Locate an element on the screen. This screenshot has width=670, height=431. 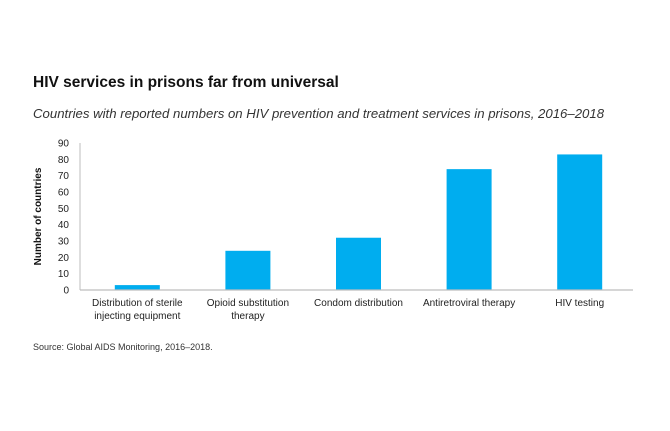
y-tick-label: 90 is located at coordinates (64, 144).